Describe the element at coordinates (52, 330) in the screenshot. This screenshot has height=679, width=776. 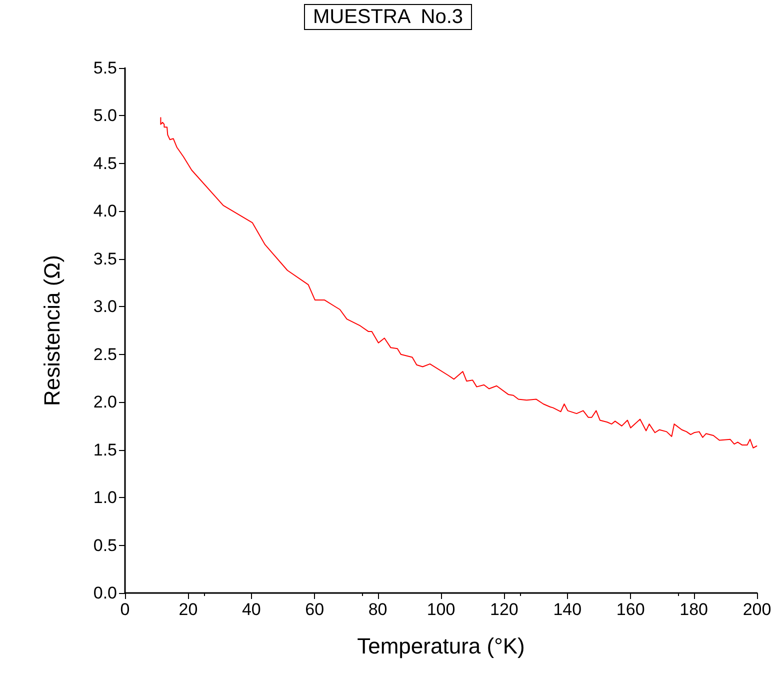
I see `y-axis-title: Resistencia (Ω)` at that location.